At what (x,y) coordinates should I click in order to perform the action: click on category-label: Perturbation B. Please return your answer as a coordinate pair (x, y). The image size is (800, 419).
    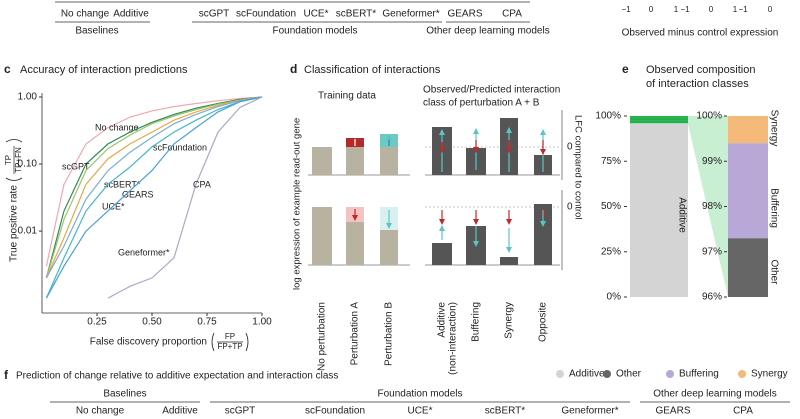
    Looking at the image, I should click on (389, 334).